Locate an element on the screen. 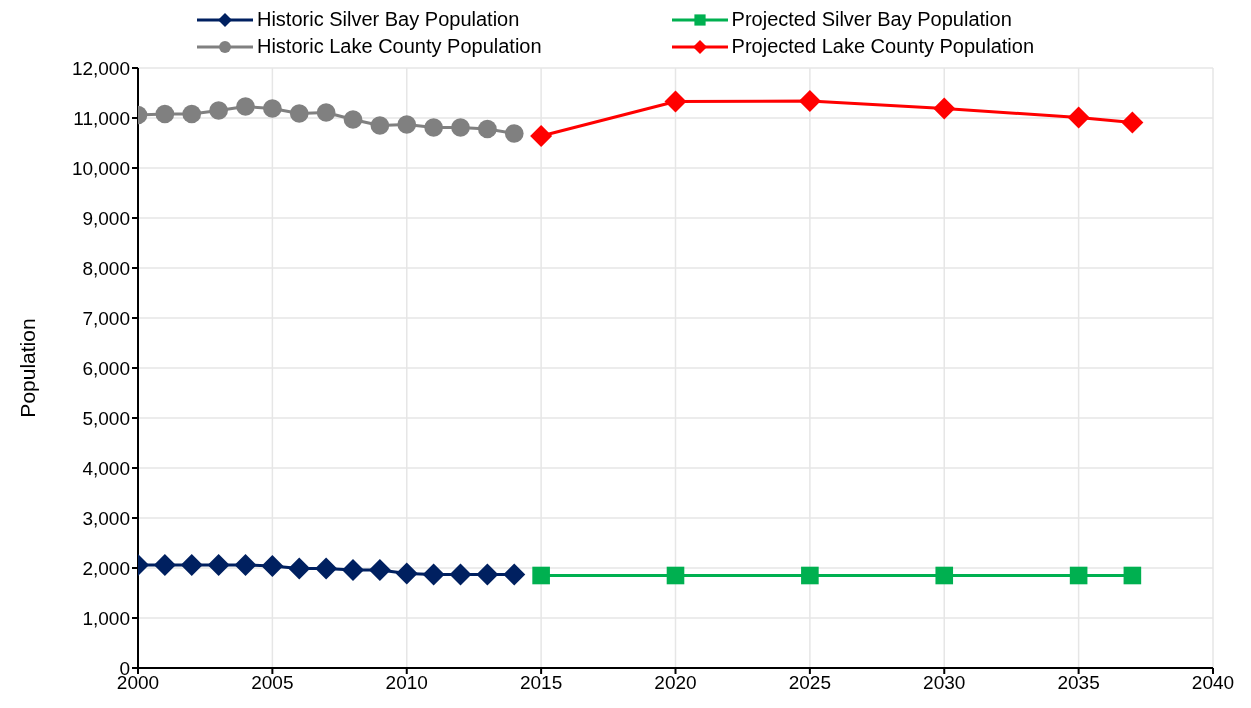  x-tick-label: 2015 is located at coordinates (541, 683).